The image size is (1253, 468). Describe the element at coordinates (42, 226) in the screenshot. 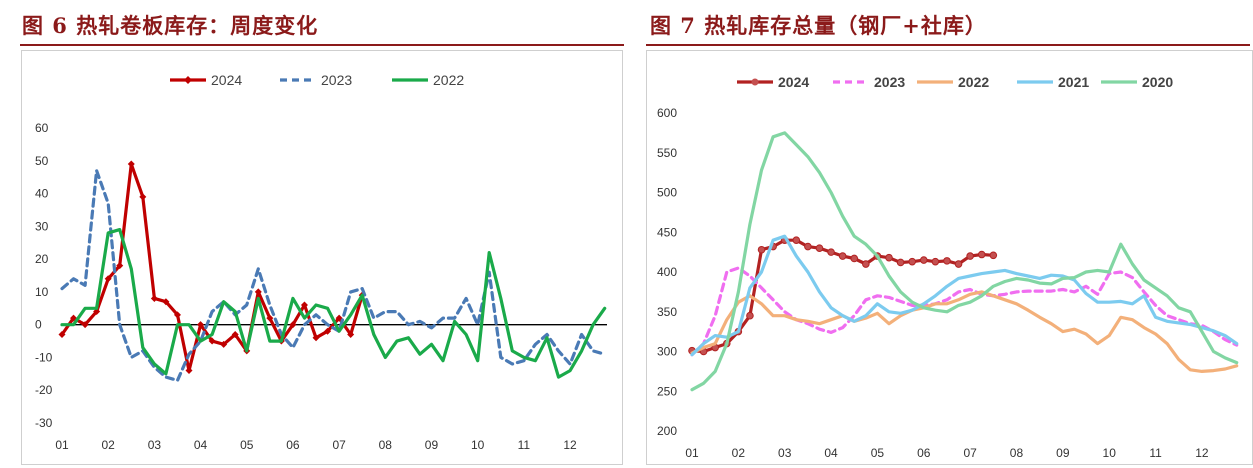

I see `y-tick-label: 30` at that location.